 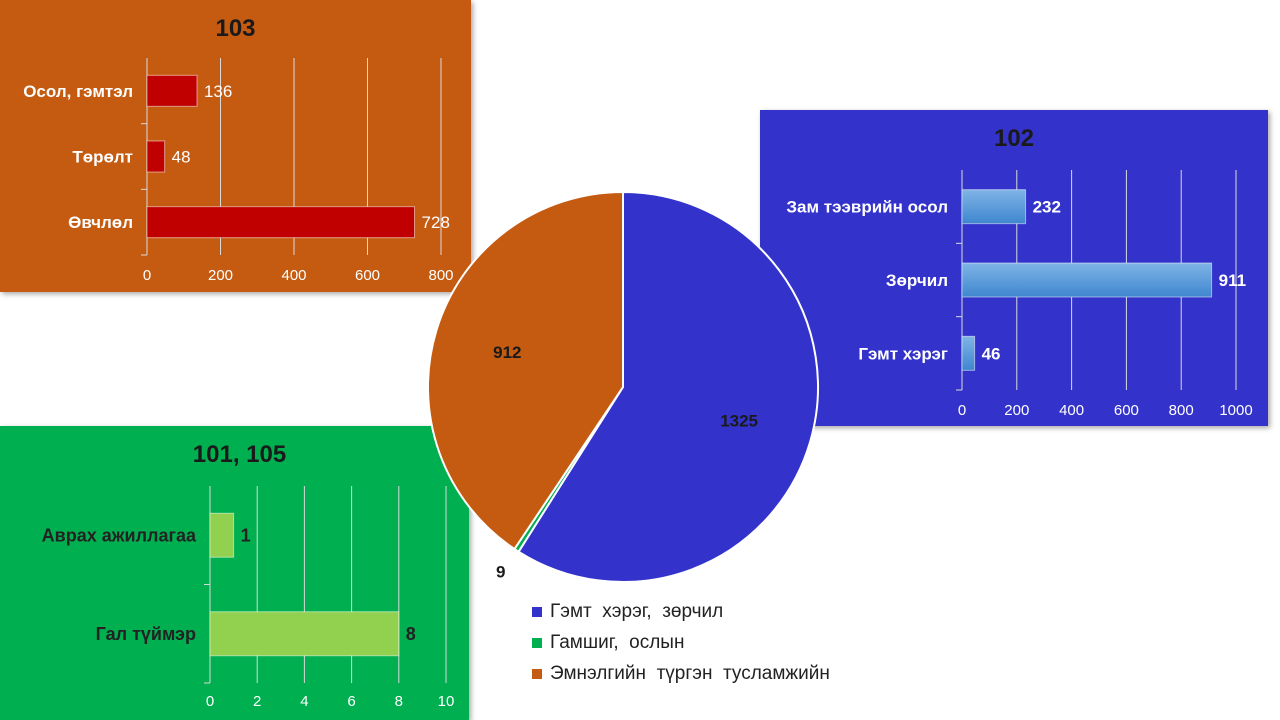 What do you see at coordinates (235, 28) in the screenshot?
I see `chart-title: 103` at bounding box center [235, 28].